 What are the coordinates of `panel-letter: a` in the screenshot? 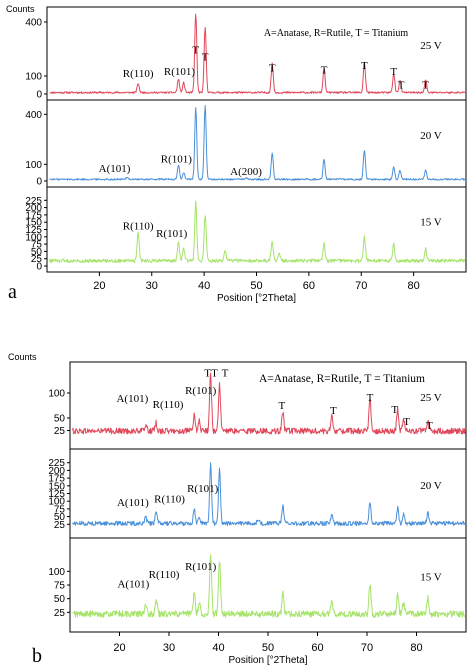 It's located at (12, 292).